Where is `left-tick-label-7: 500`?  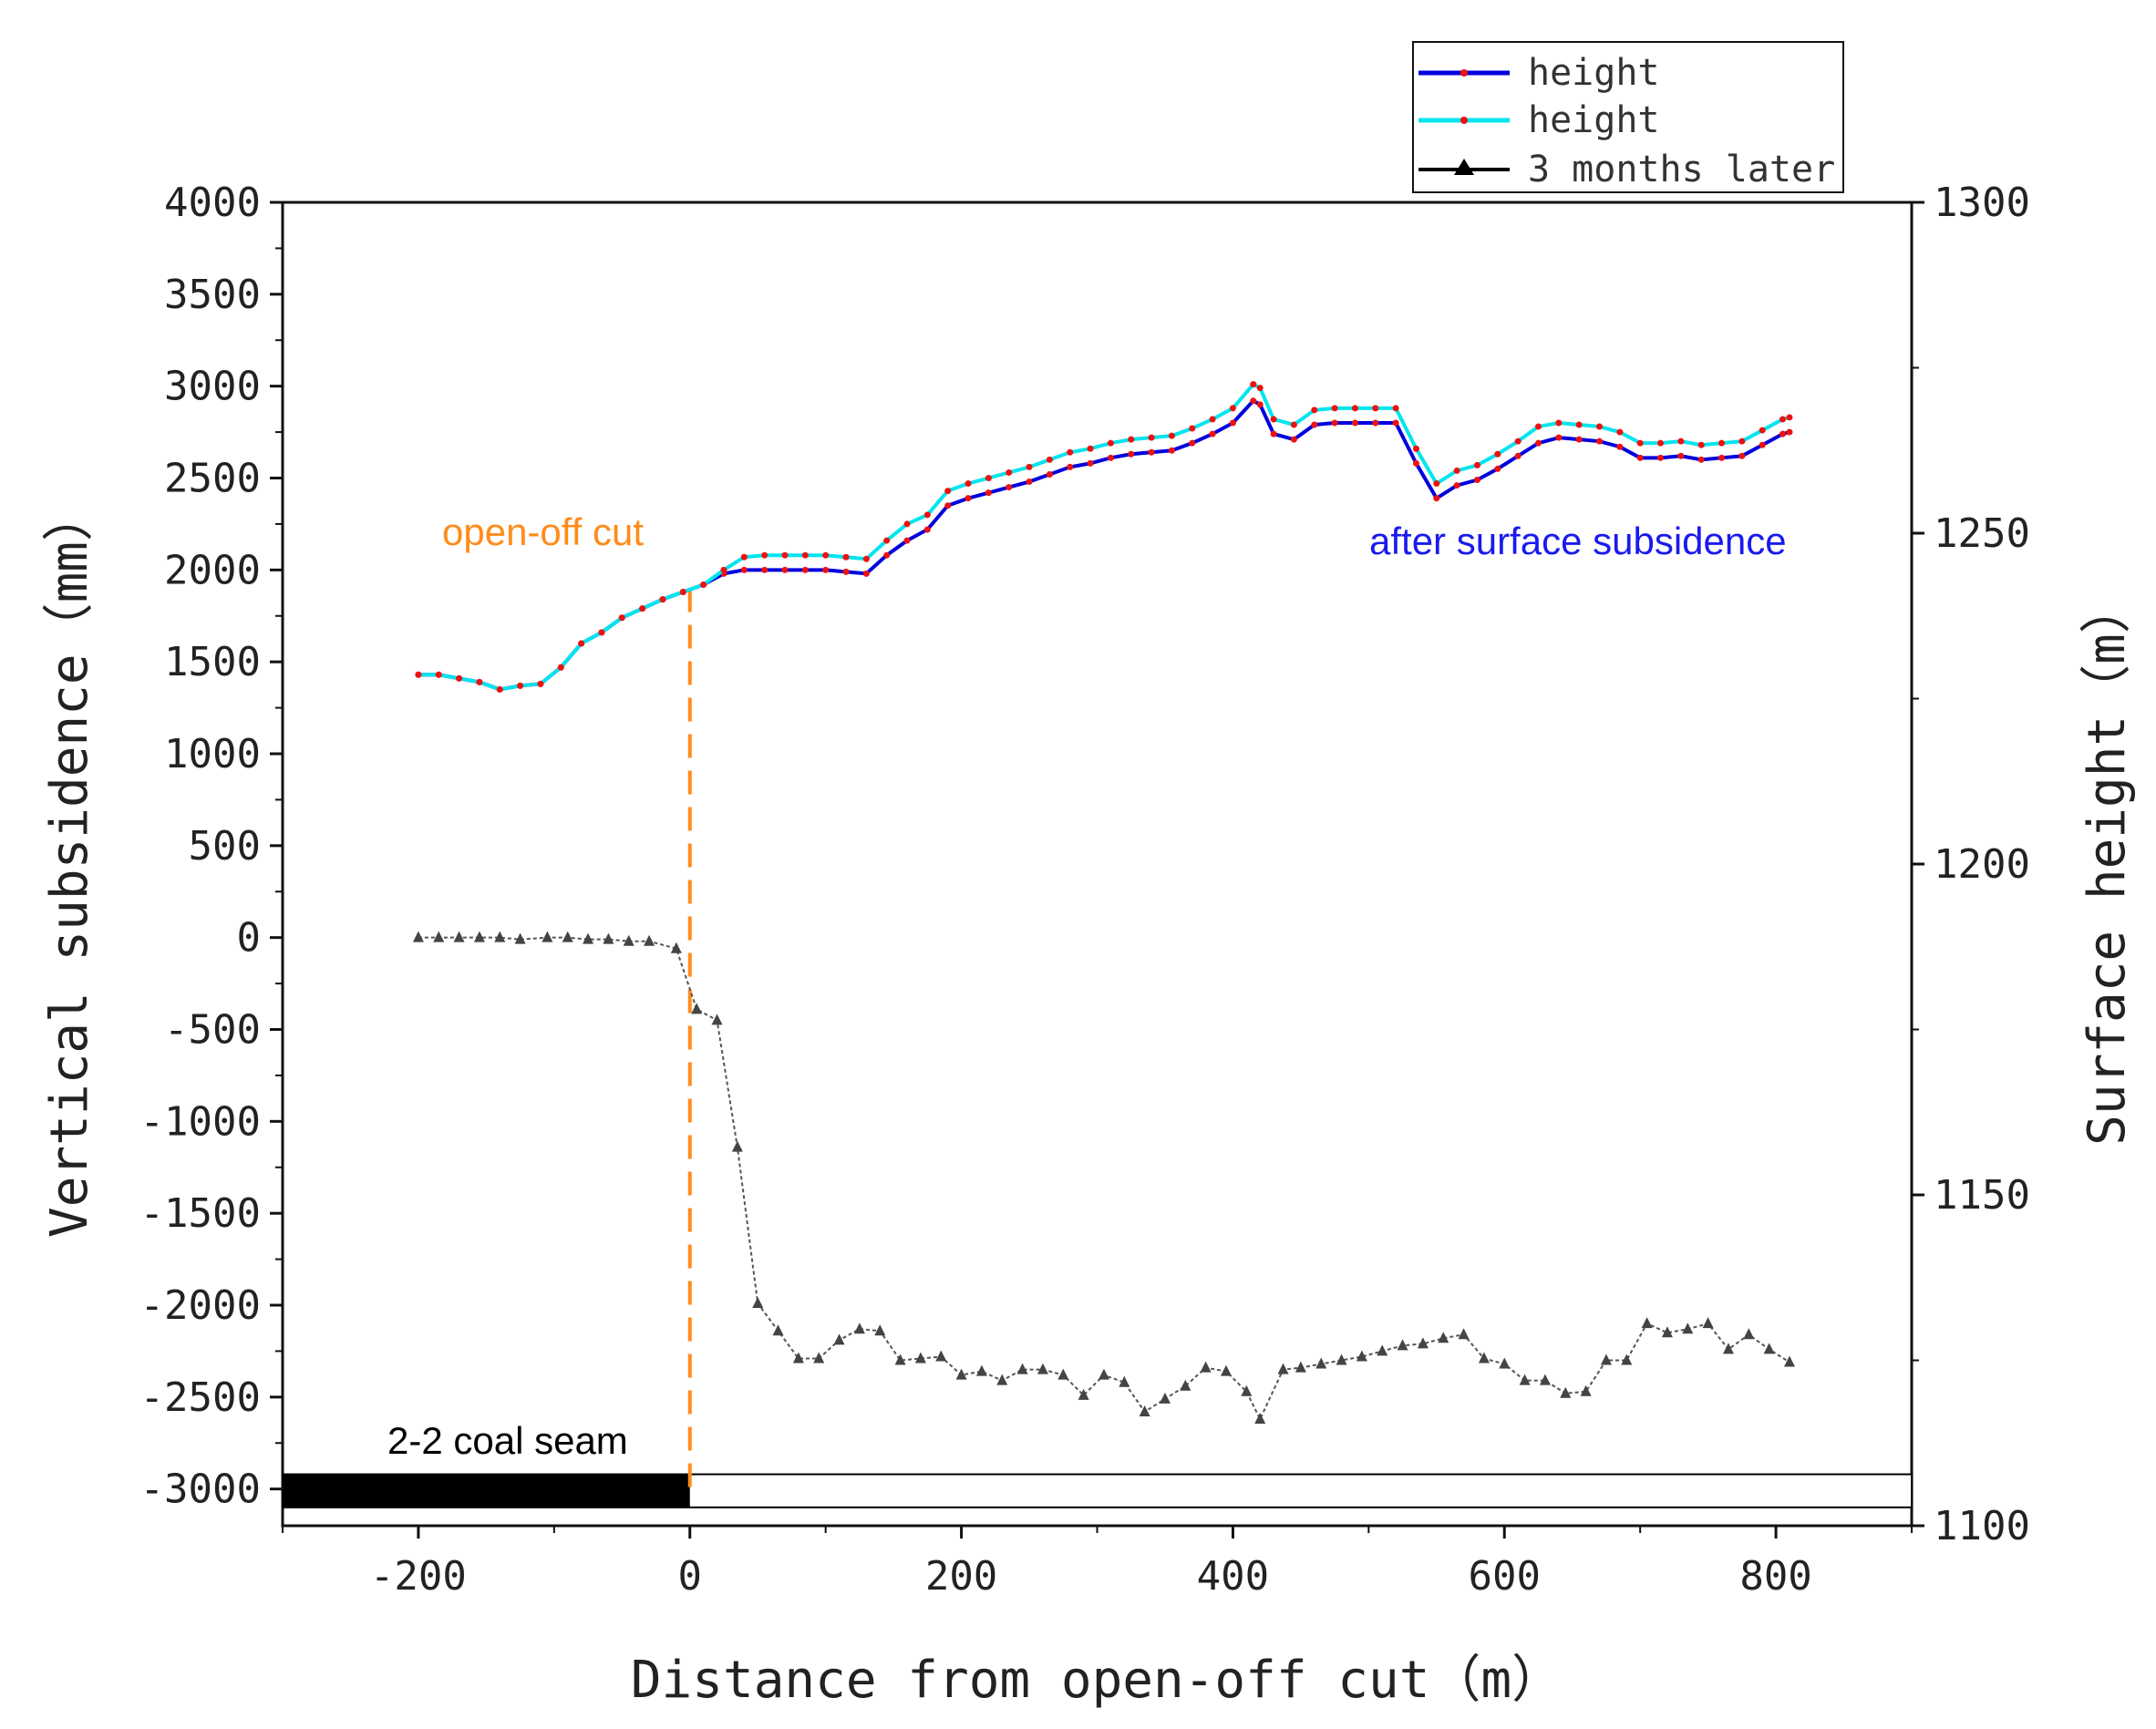 left-tick-label-7: 500 is located at coordinates (225, 846).